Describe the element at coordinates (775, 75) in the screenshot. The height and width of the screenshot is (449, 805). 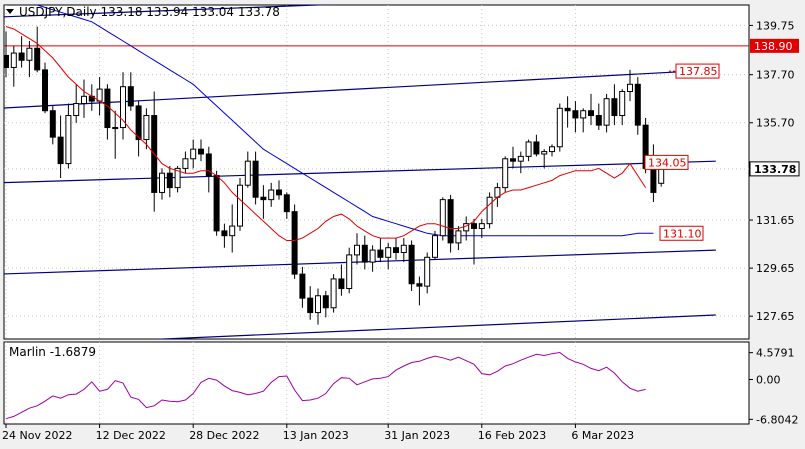
I see `price-axis-label: 137.70` at that location.